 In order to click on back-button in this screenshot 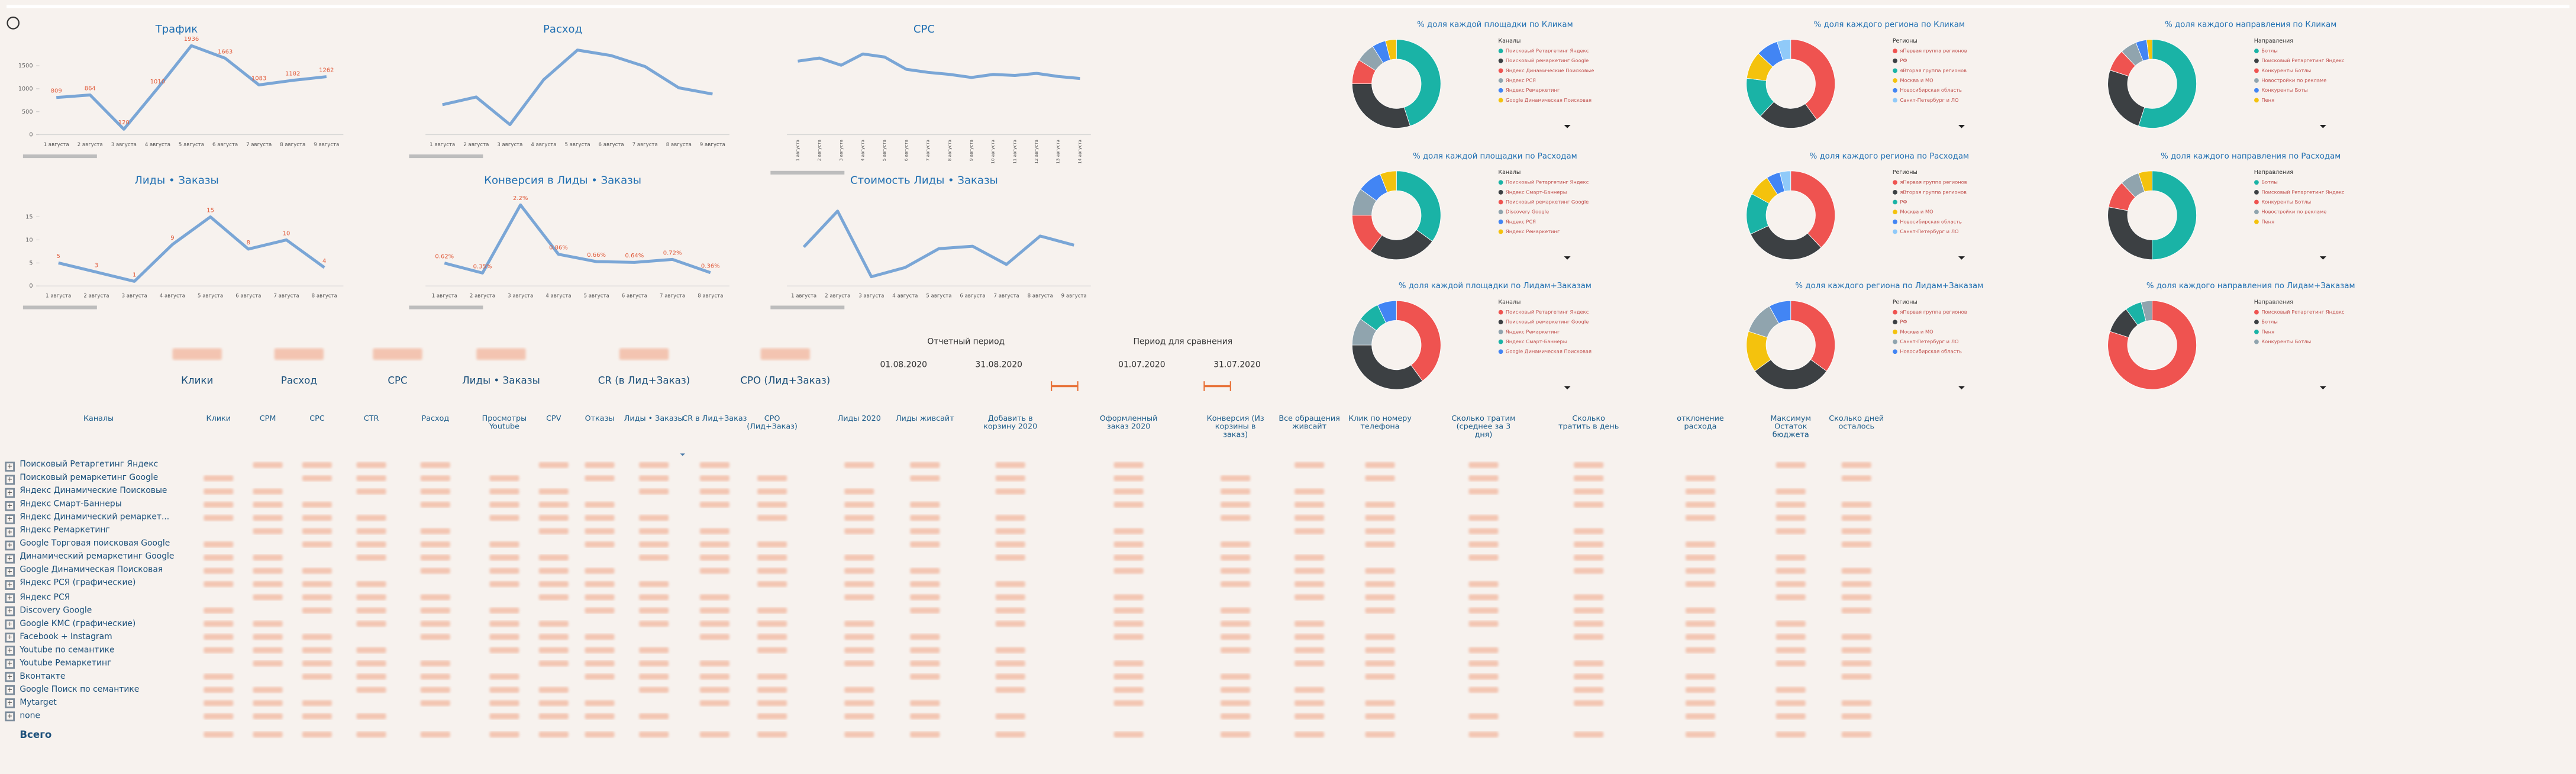, I will do `click(13, 23)`.